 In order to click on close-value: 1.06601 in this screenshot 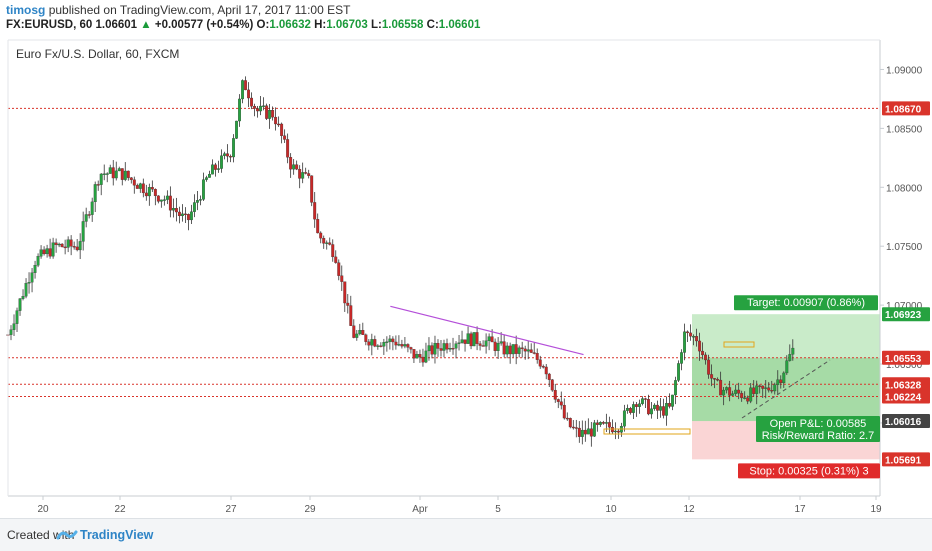, I will do `click(459, 25)`.